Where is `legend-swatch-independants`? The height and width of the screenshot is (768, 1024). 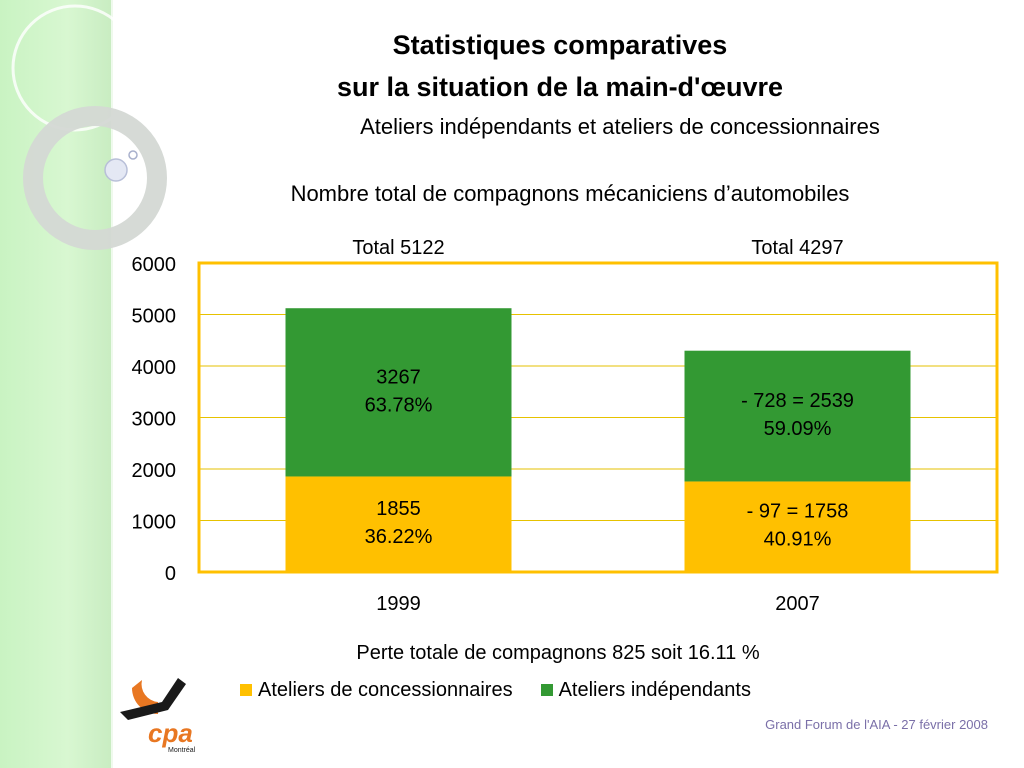
legend-swatch-independants is located at coordinates (546, 690).